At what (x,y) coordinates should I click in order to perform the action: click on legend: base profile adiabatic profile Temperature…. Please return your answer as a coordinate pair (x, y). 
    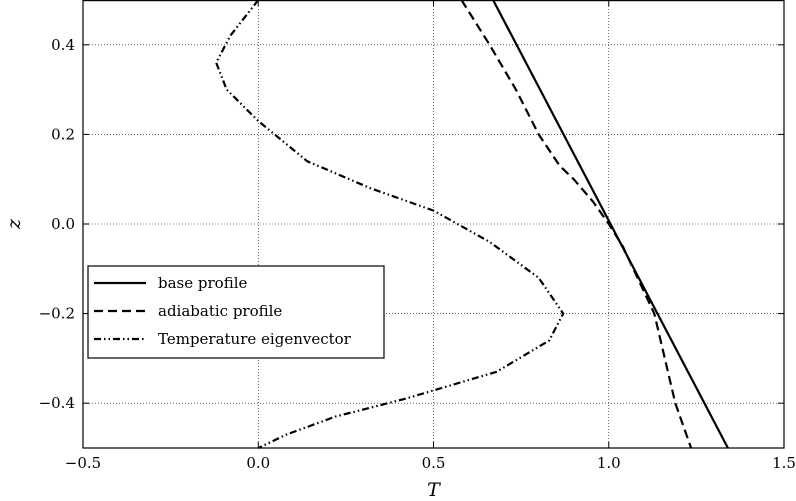
    Looking at the image, I should click on (236, 312).